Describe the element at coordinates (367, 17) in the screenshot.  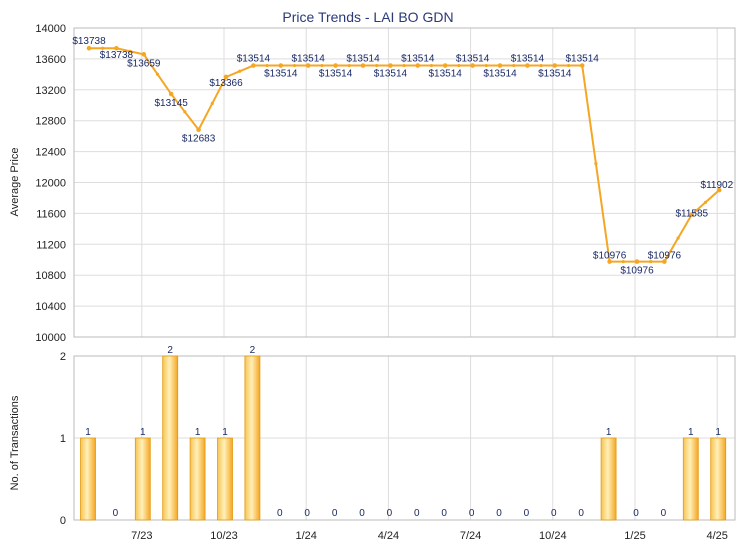
I see `chart-title: Price Trends - LAI BO GDN` at that location.